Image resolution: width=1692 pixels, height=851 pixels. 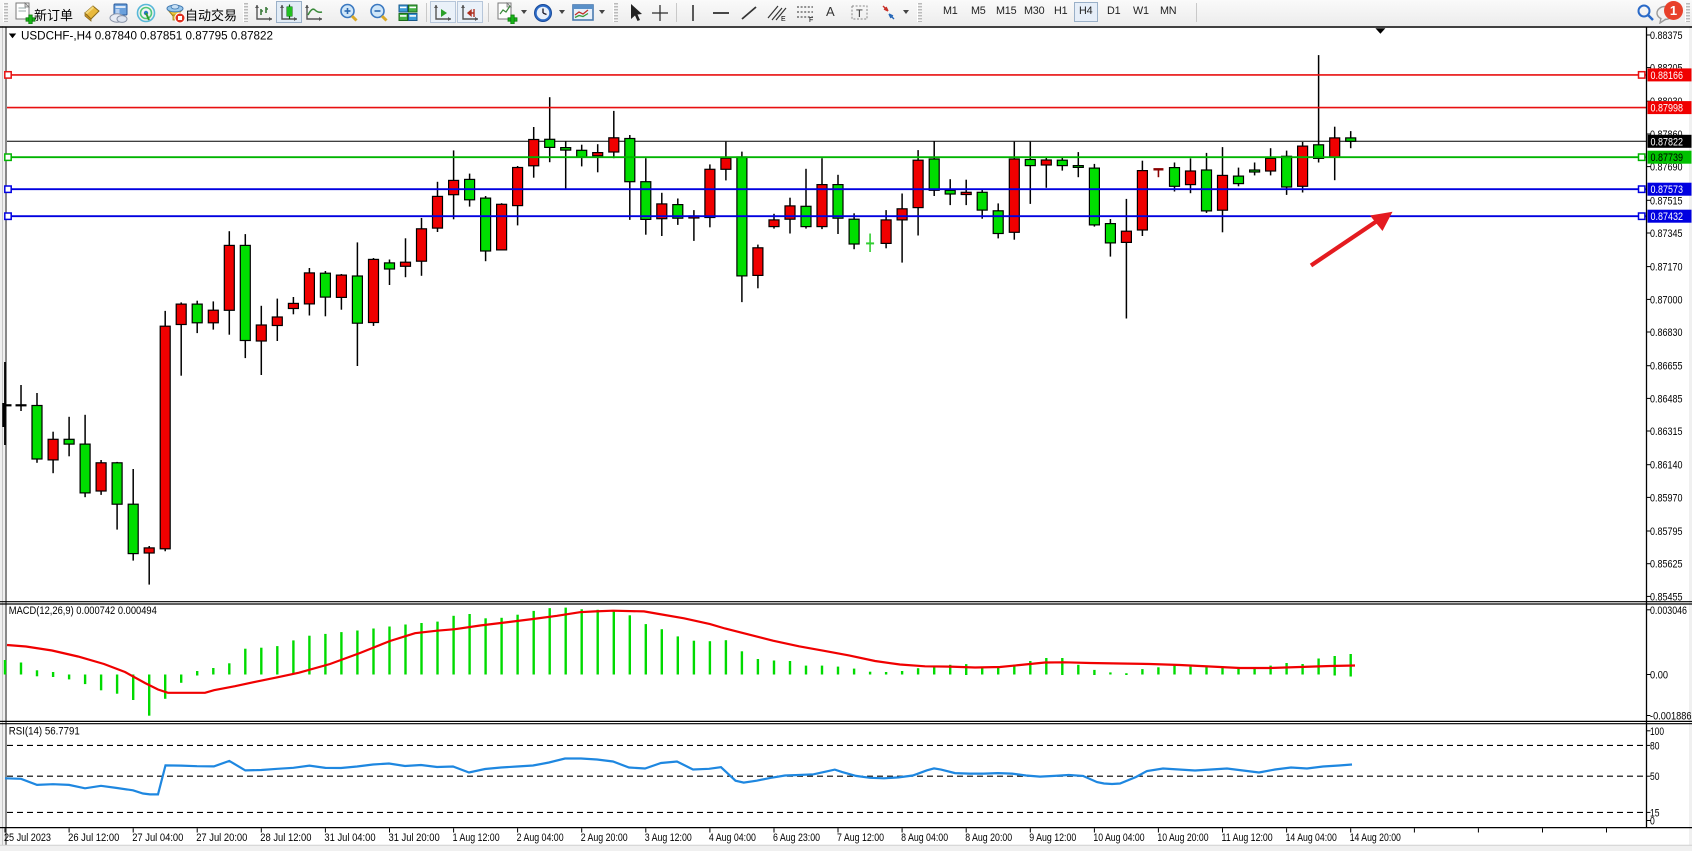 What do you see at coordinates (1666, 432) in the screenshot?
I see `svg-text: 0.86315` at bounding box center [1666, 432].